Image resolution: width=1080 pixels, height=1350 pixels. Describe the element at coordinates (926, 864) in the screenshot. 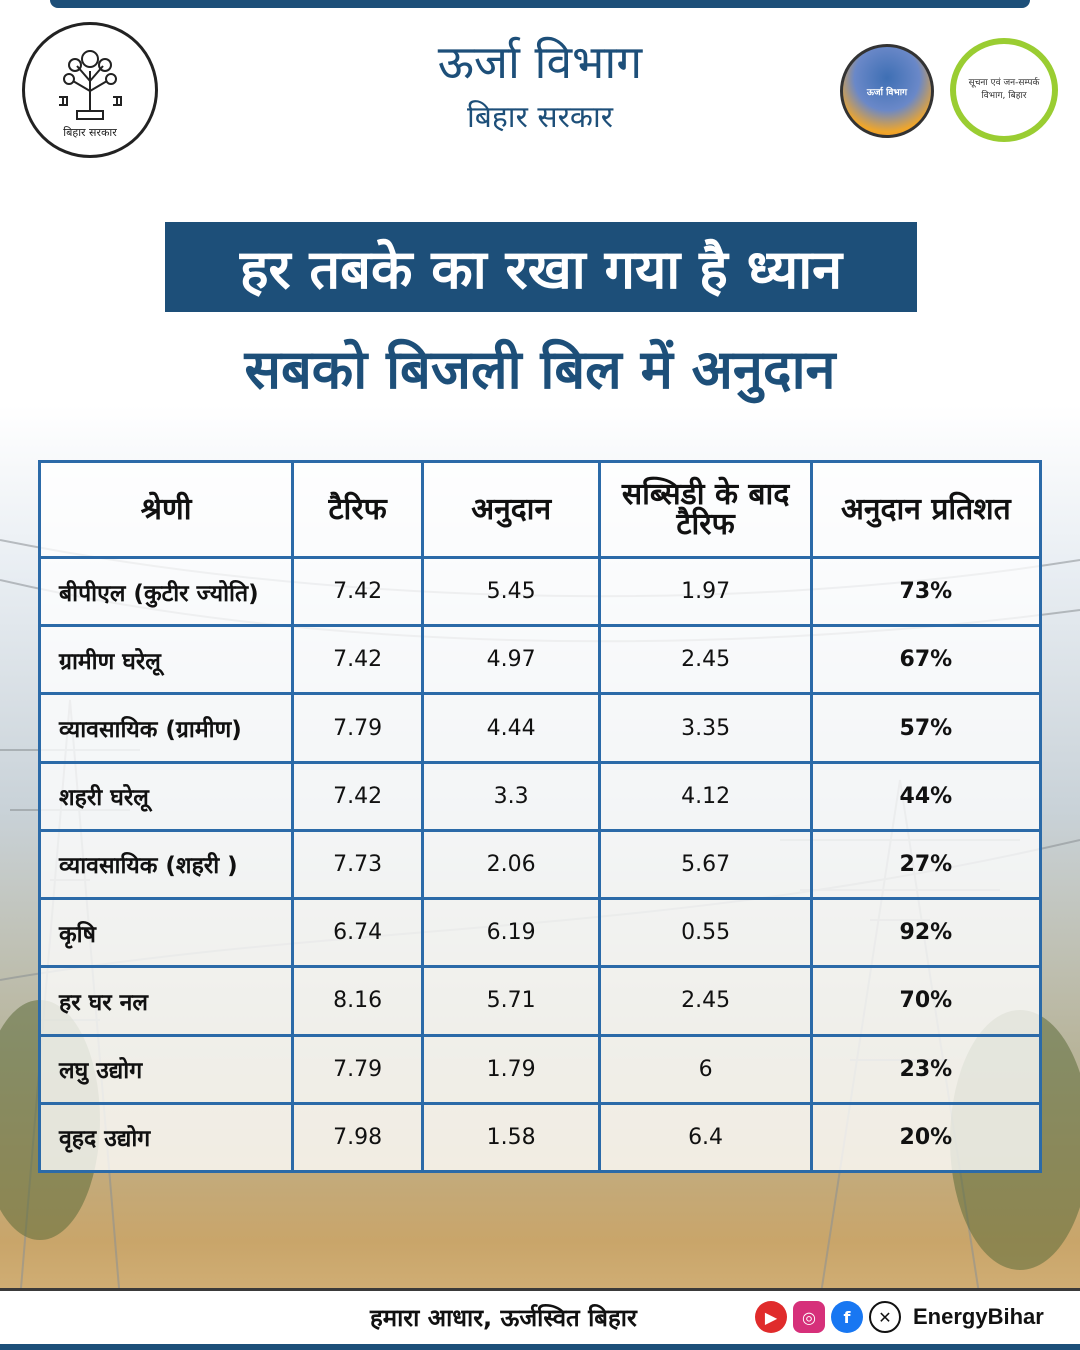

I see `percent-cell: 27%` at that location.